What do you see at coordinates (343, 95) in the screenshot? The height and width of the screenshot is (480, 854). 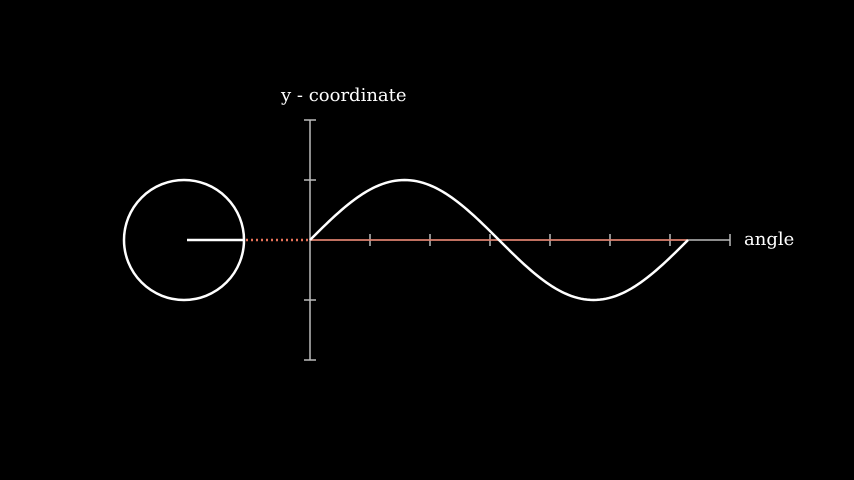 I see `y-axis-label: y - coordinate` at bounding box center [343, 95].